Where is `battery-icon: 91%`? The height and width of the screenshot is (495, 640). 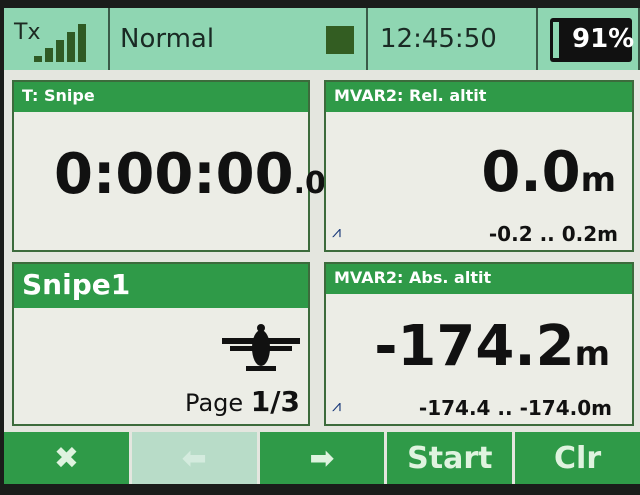 battery-icon: 91% is located at coordinates (592, 40).